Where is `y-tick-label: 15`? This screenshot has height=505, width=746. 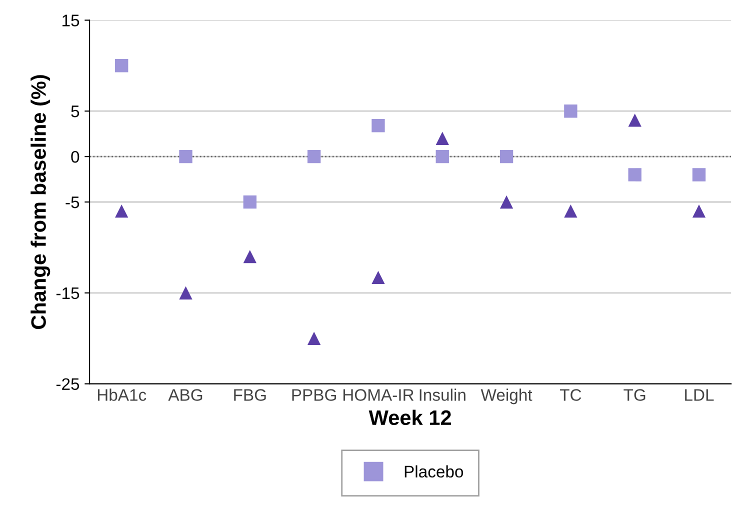
y-tick-label: 15 is located at coordinates (71, 20).